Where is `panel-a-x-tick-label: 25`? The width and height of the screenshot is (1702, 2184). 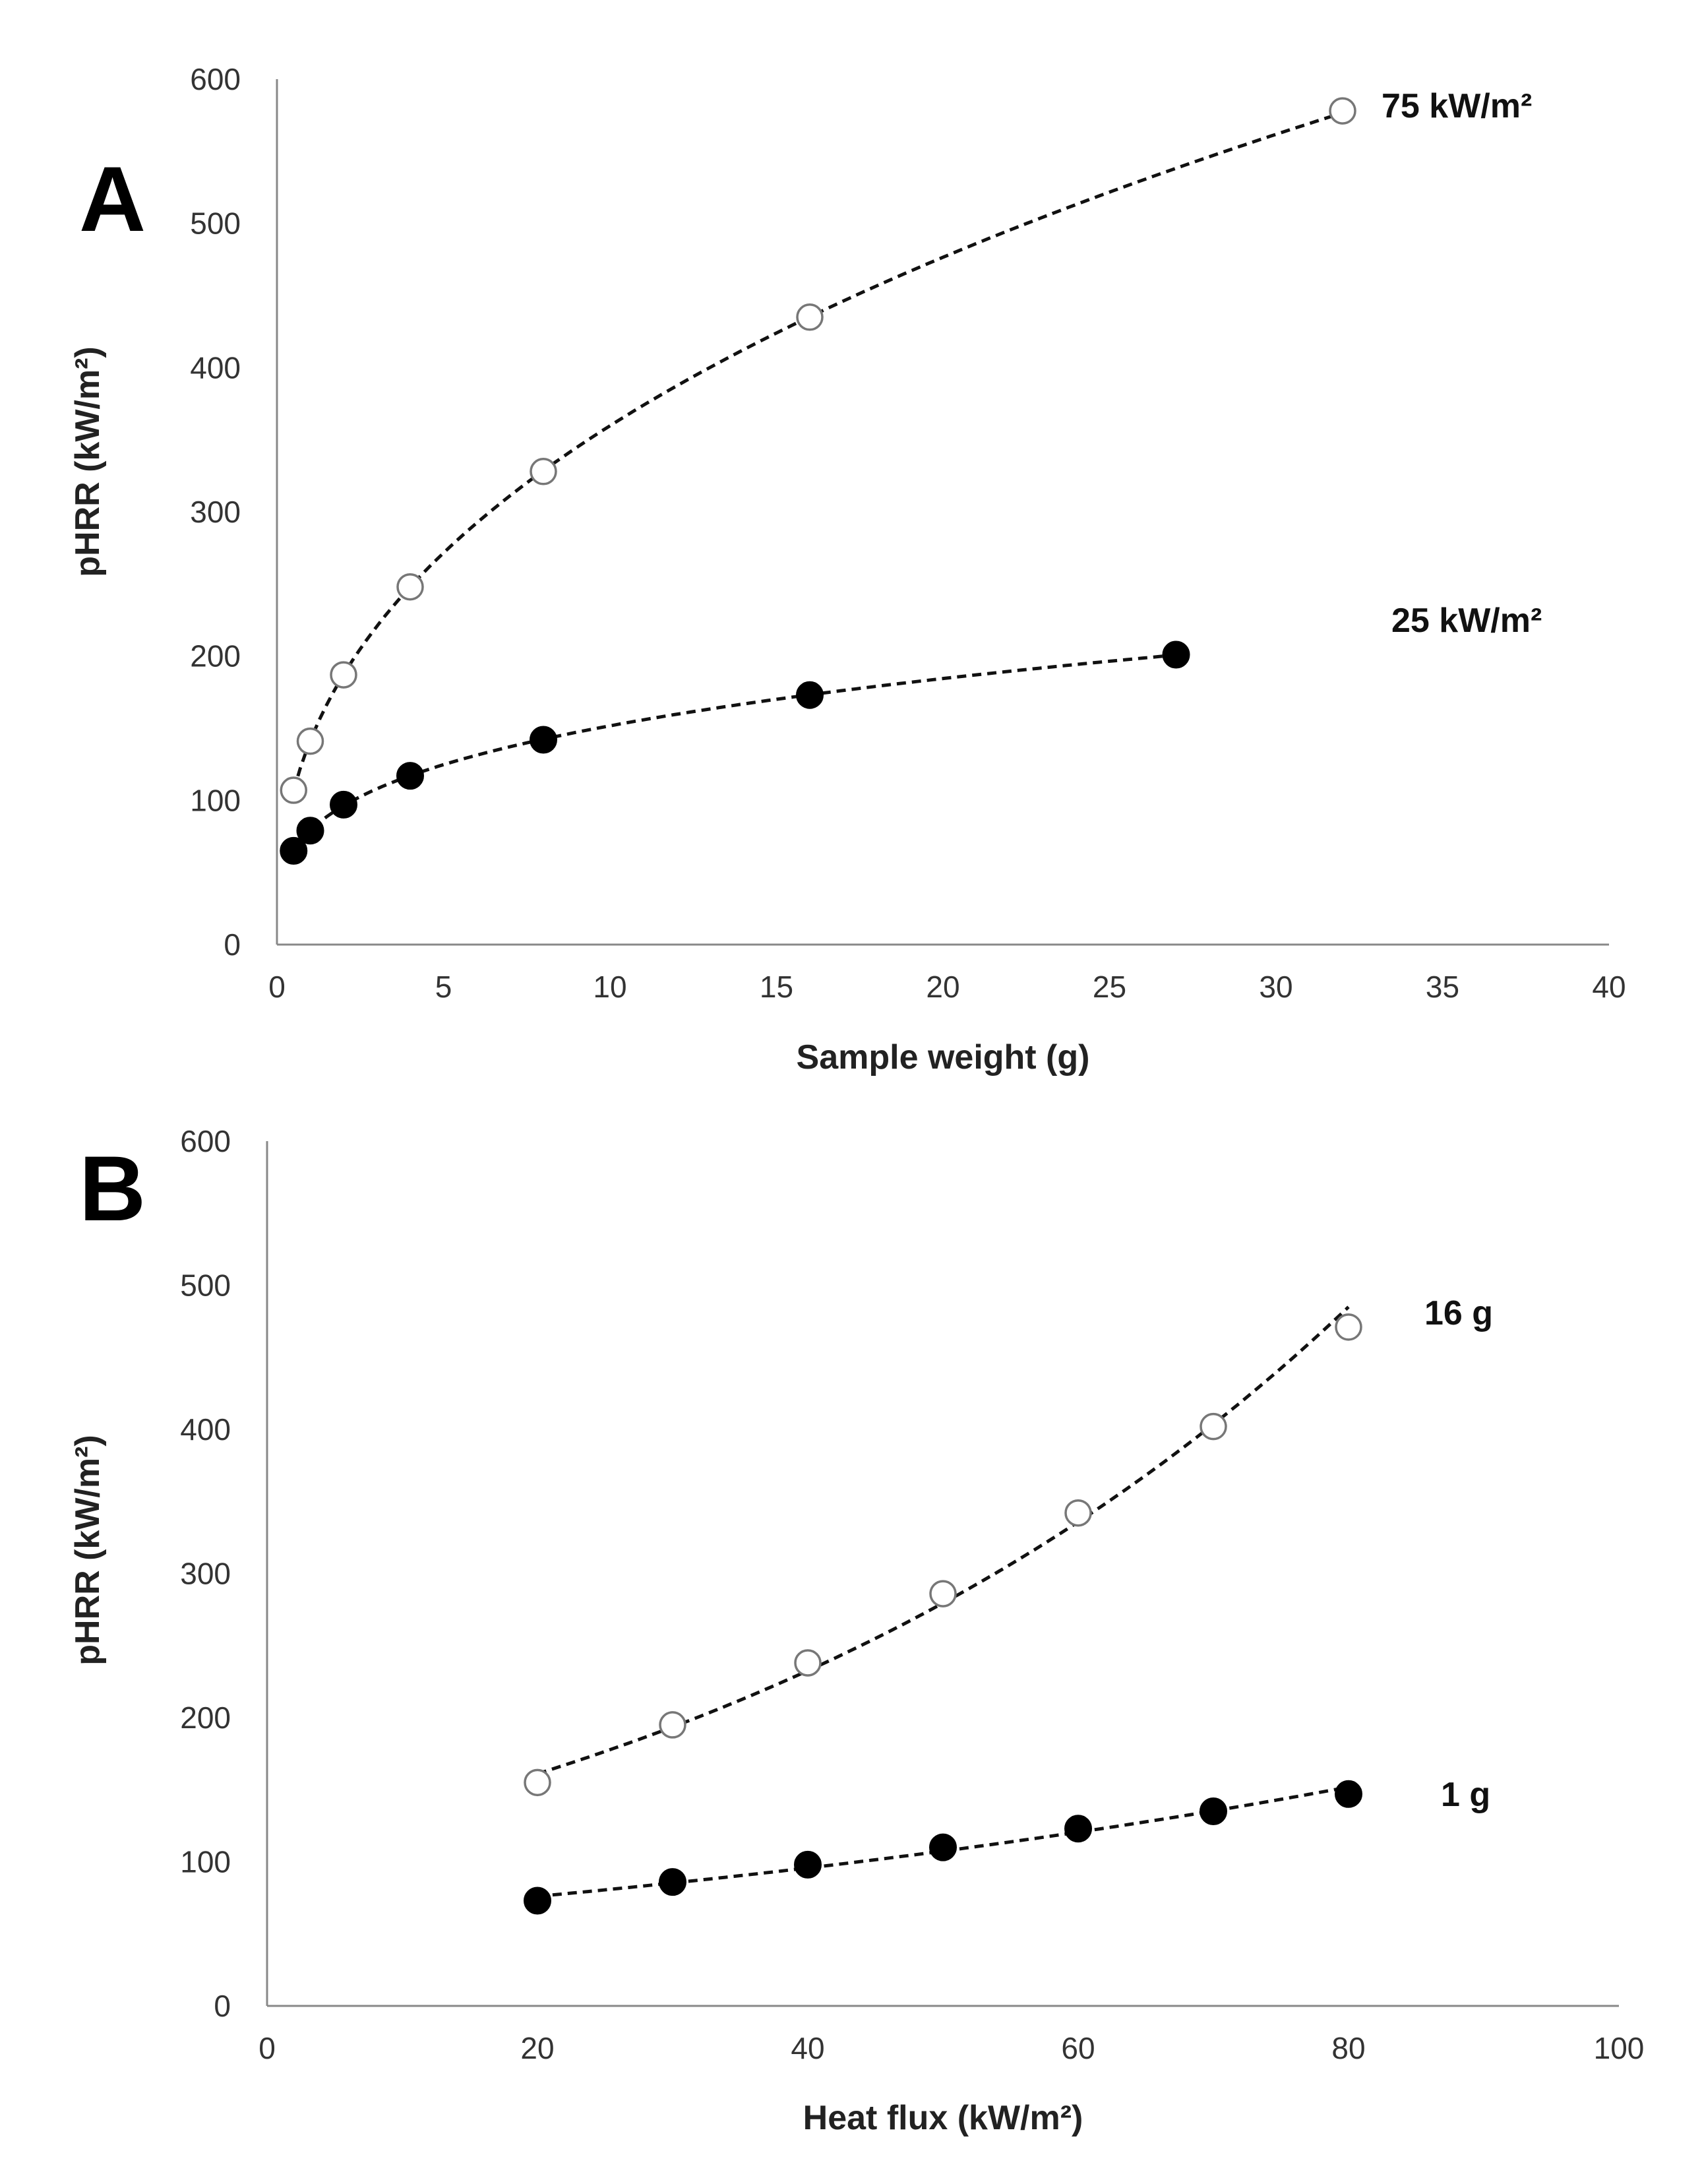
panel-a-x-tick-label: 25 is located at coordinates (1109, 987).